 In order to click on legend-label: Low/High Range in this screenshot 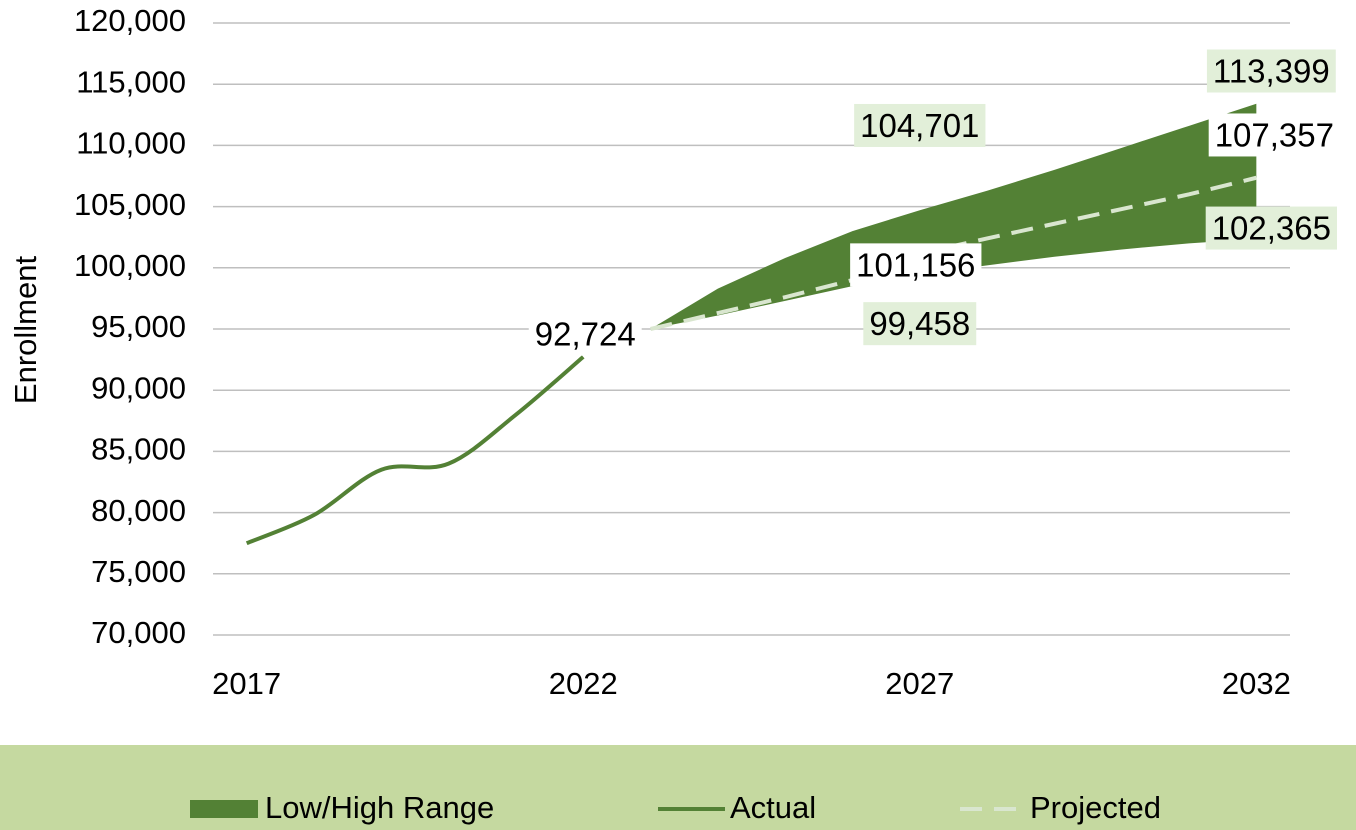, I will do `click(379, 807)`.